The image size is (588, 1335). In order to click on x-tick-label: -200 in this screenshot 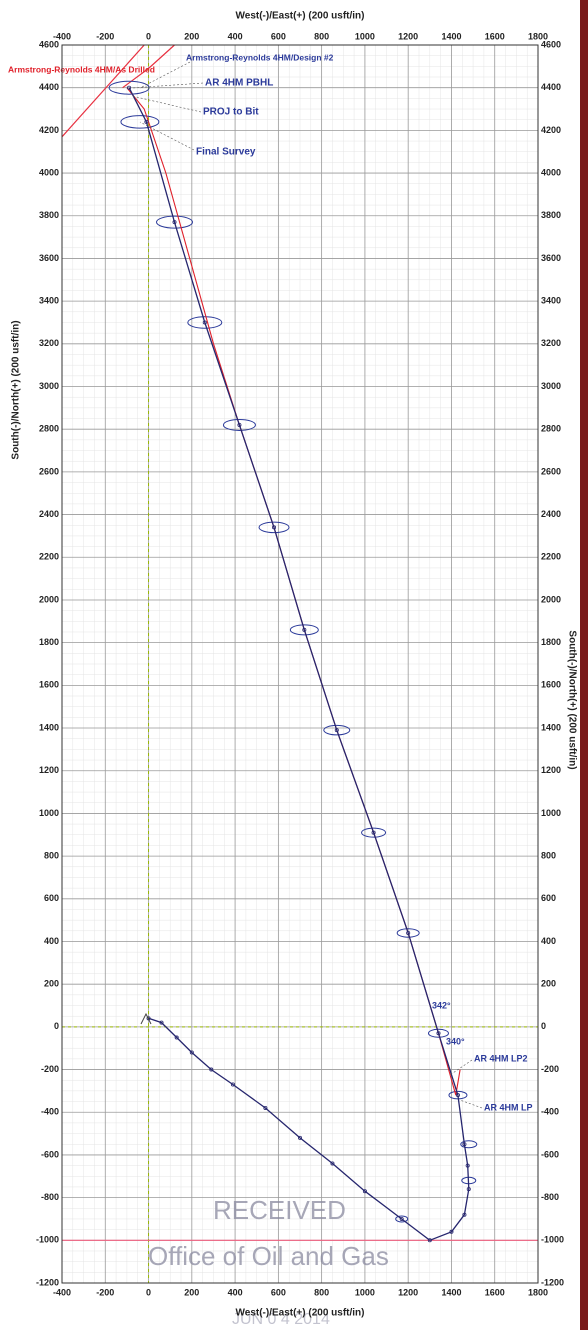, I will do `click(105, 36)`.